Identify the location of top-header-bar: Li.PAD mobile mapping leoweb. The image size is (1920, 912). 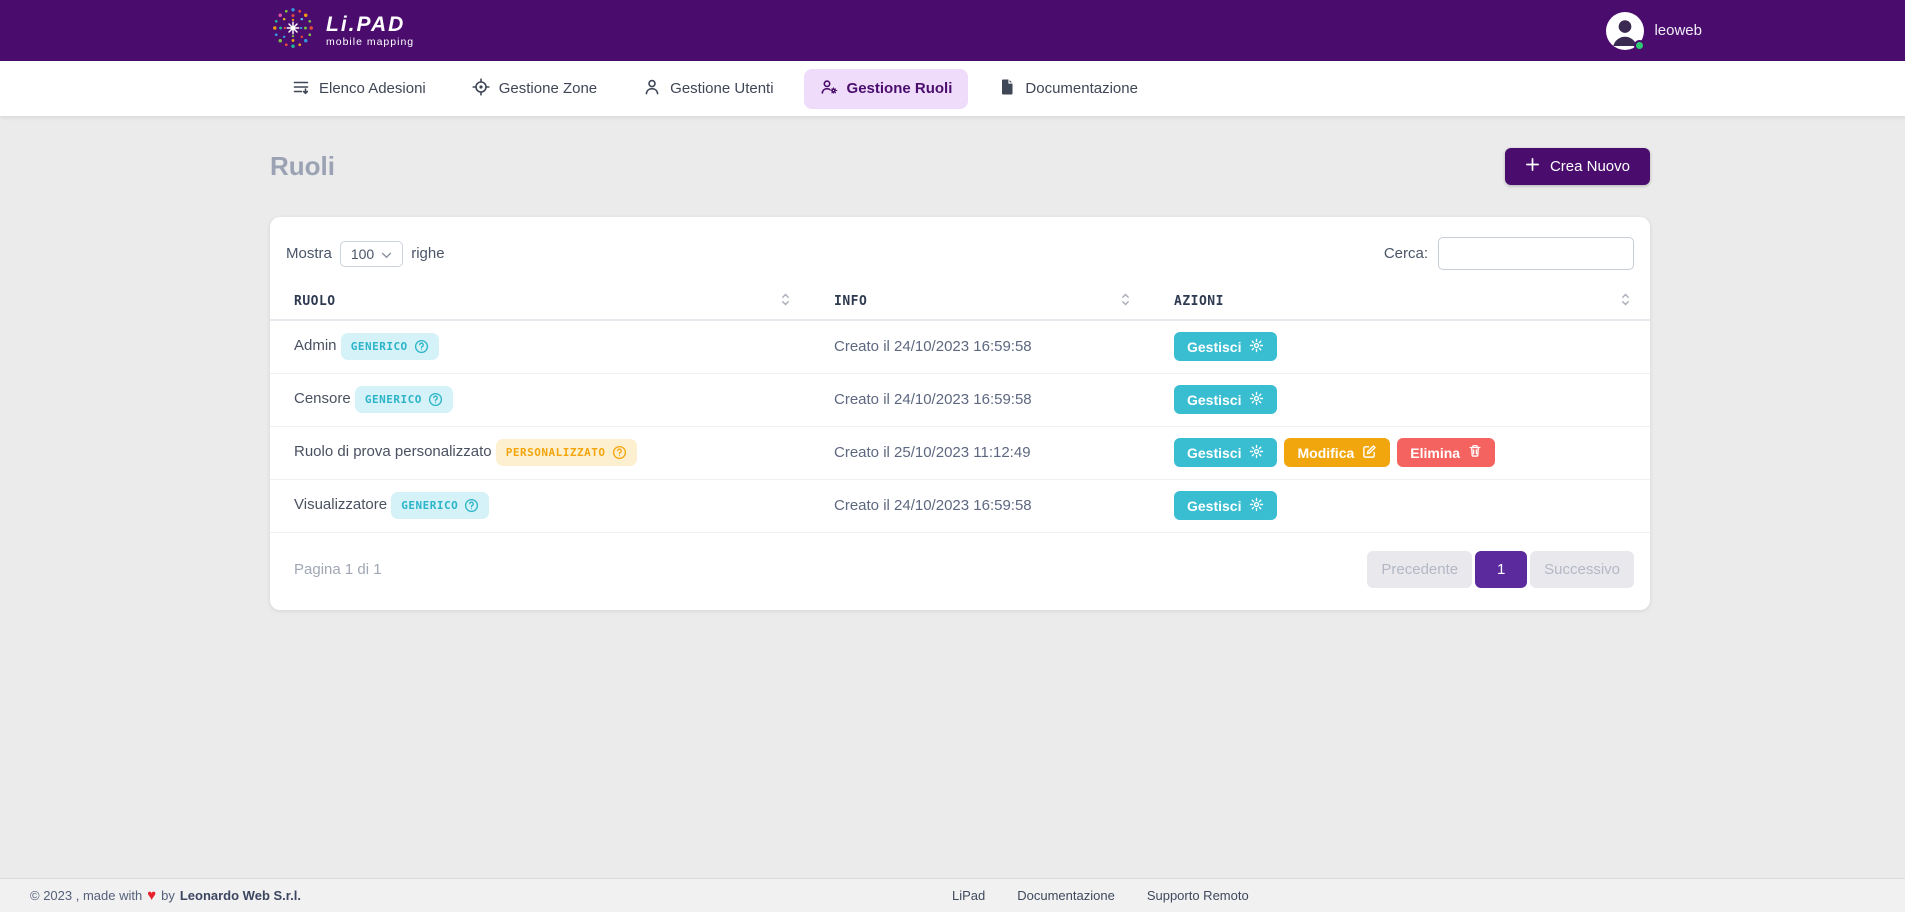
(960, 30).